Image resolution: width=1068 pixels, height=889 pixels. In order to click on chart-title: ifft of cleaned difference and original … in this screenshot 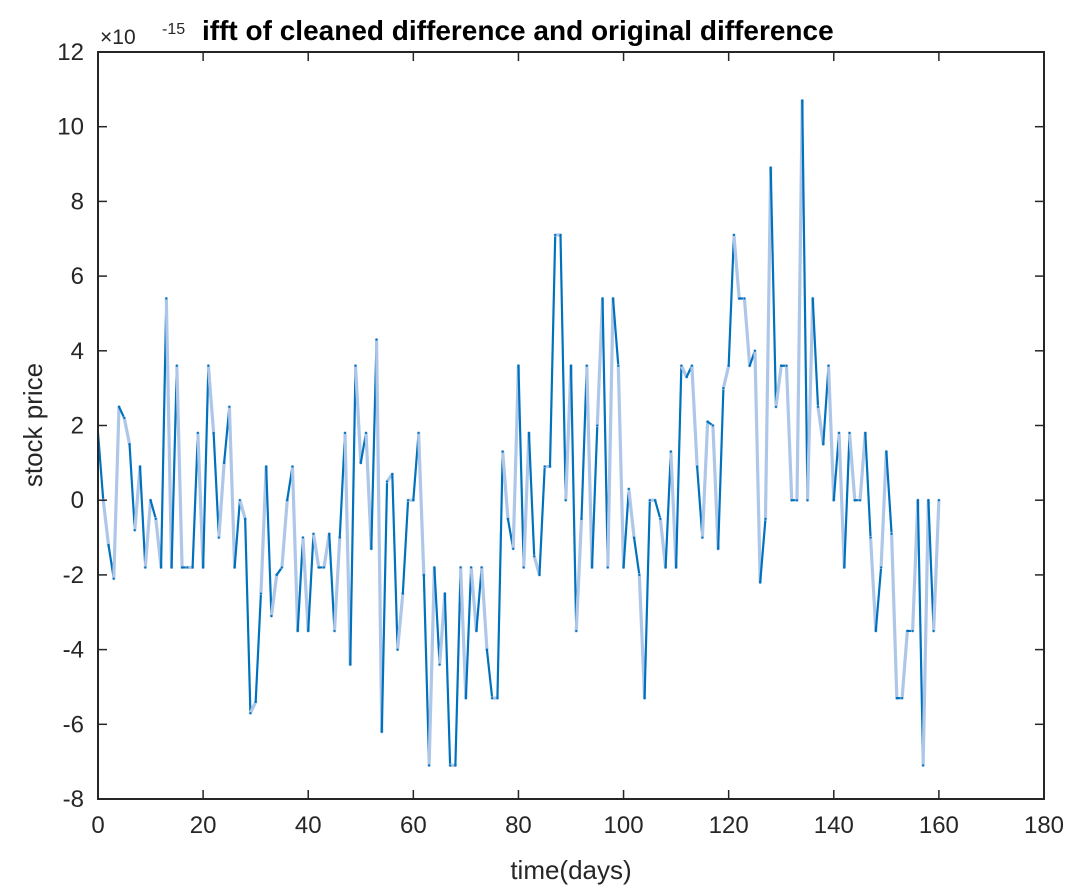, I will do `click(518, 30)`.